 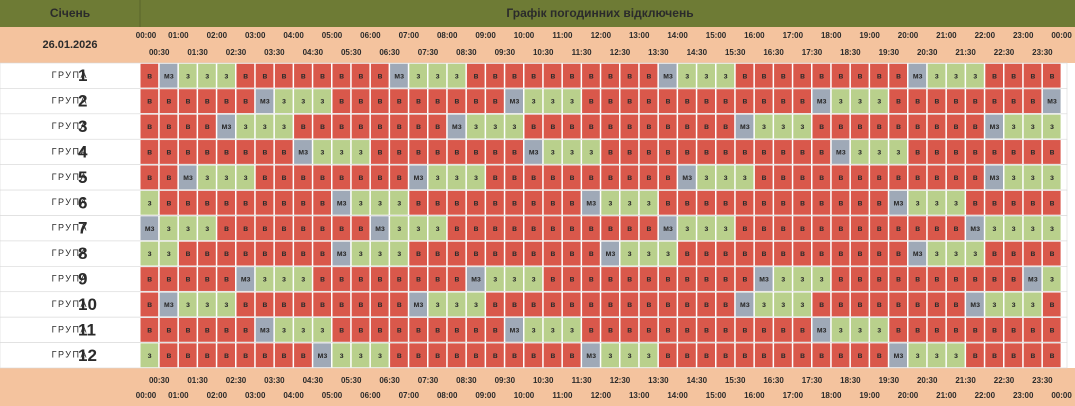 What do you see at coordinates (69, 45) in the screenshot?
I see `date: 26.01.2026` at bounding box center [69, 45].